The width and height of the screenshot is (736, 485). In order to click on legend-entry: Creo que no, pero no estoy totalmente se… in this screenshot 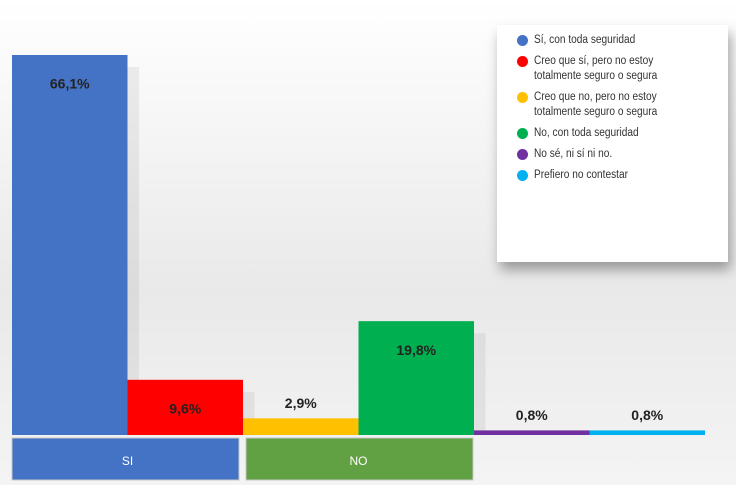, I will do `click(618, 105)`.